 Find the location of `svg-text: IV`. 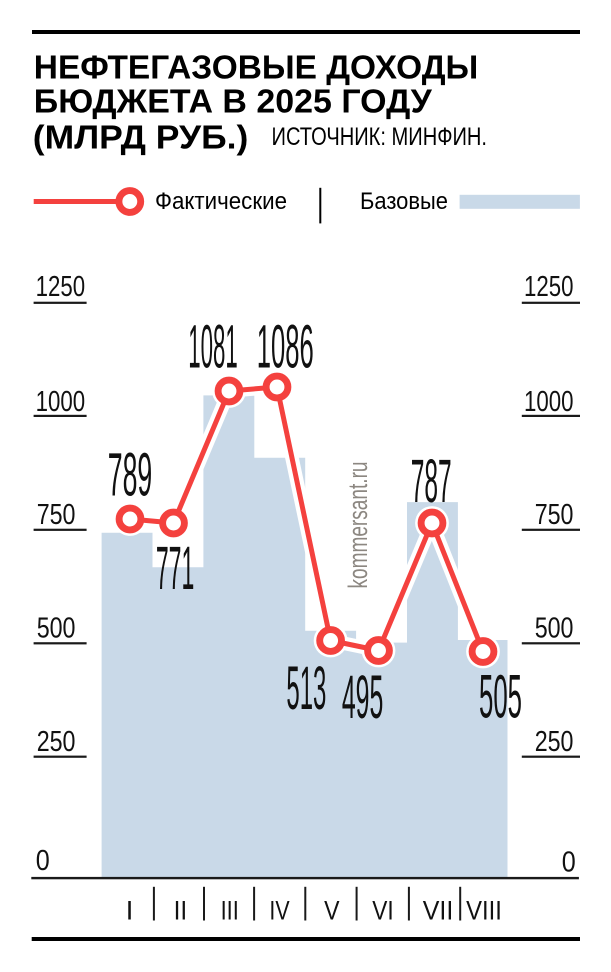

svg-text: IV is located at coordinates (279, 910).